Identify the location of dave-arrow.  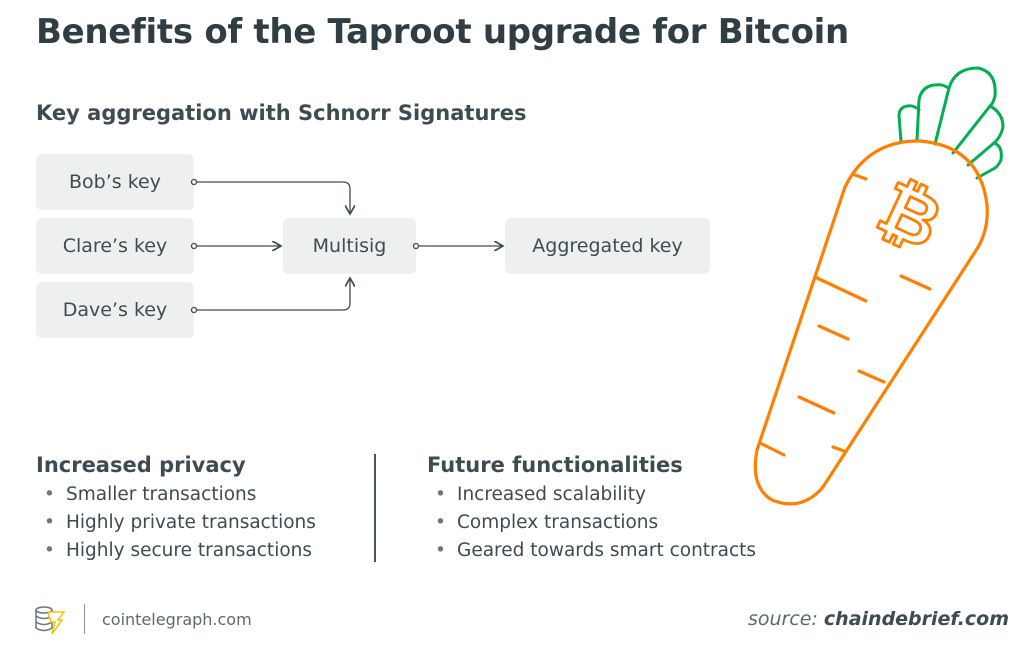
(273, 294).